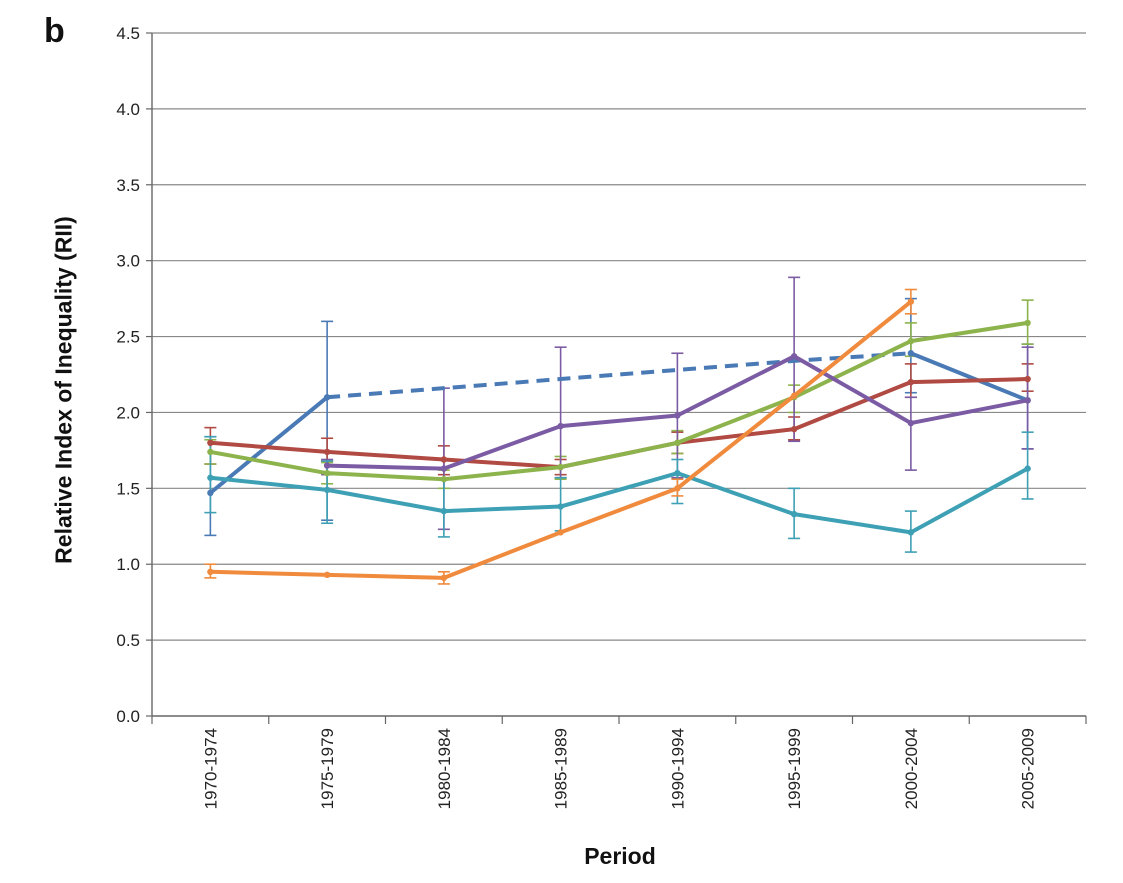  What do you see at coordinates (620, 856) in the screenshot?
I see `x-axis-label: Period` at bounding box center [620, 856].